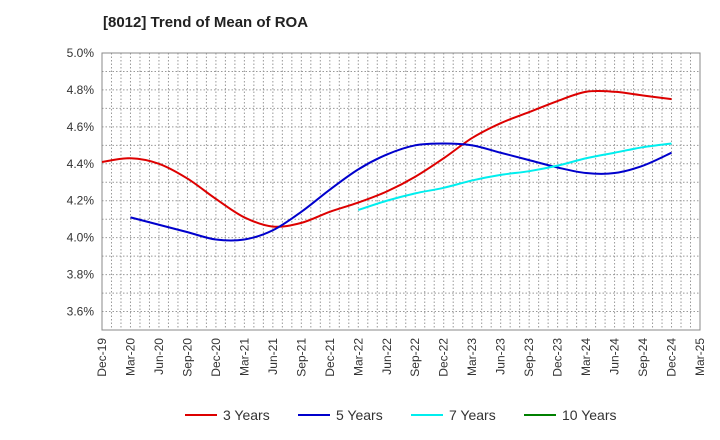  I want to click on y-tick-label: 3.6%, so click(81, 312).